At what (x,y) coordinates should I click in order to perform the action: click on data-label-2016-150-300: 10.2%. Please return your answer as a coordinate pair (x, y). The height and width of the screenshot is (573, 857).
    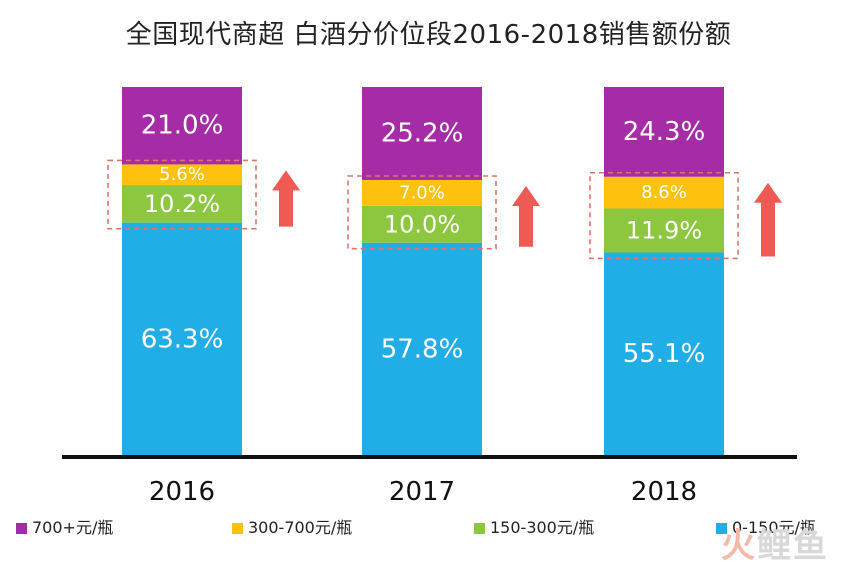
    Looking at the image, I should click on (182, 204).